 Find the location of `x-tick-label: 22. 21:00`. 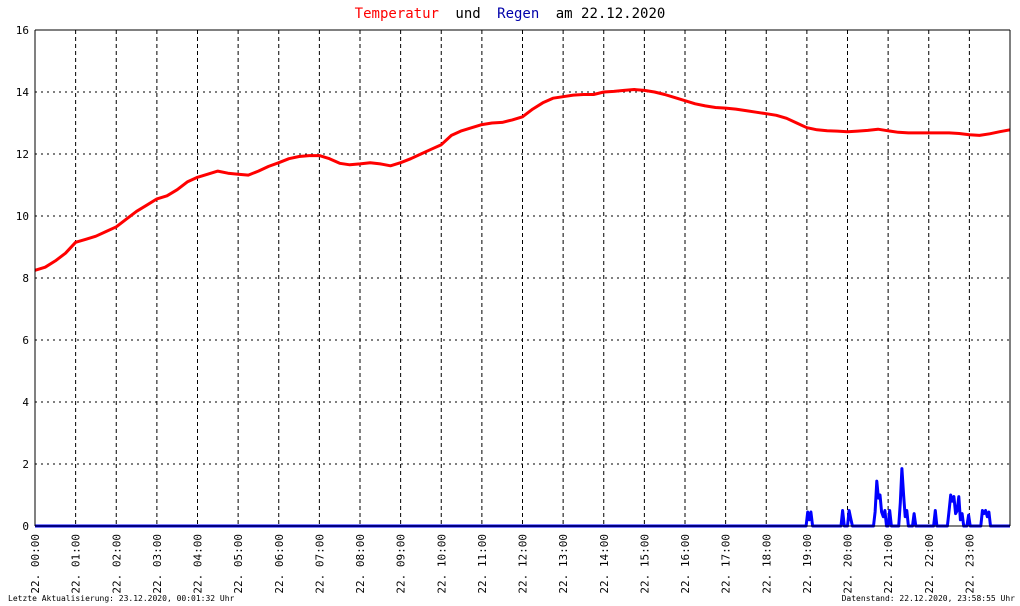

x-tick-label: 22. 21:00 is located at coordinates (888, 564).